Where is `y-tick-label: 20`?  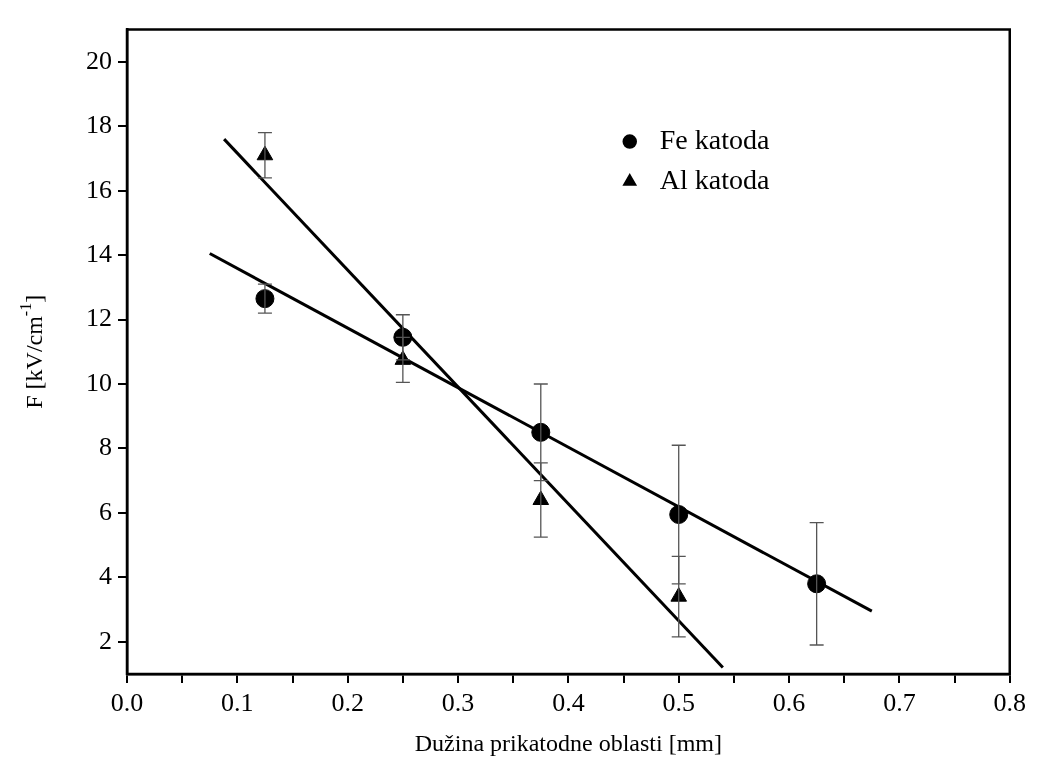 y-tick-label: 20 is located at coordinates (99, 60).